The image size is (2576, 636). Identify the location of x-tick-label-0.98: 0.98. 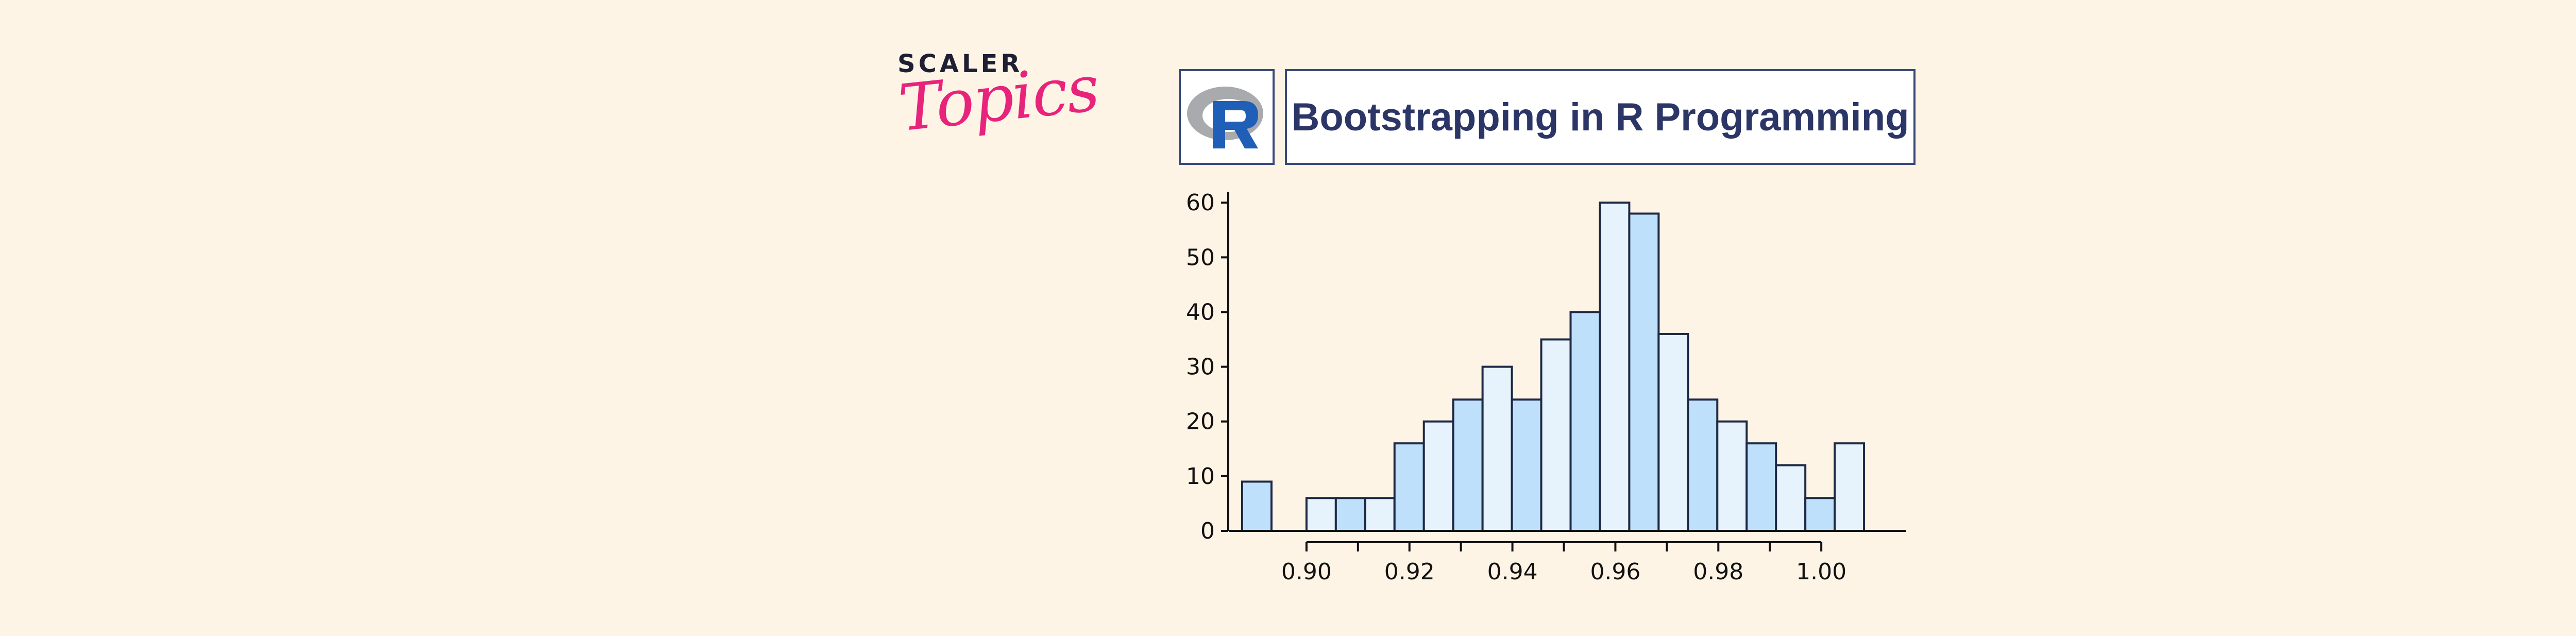
(1718, 572).